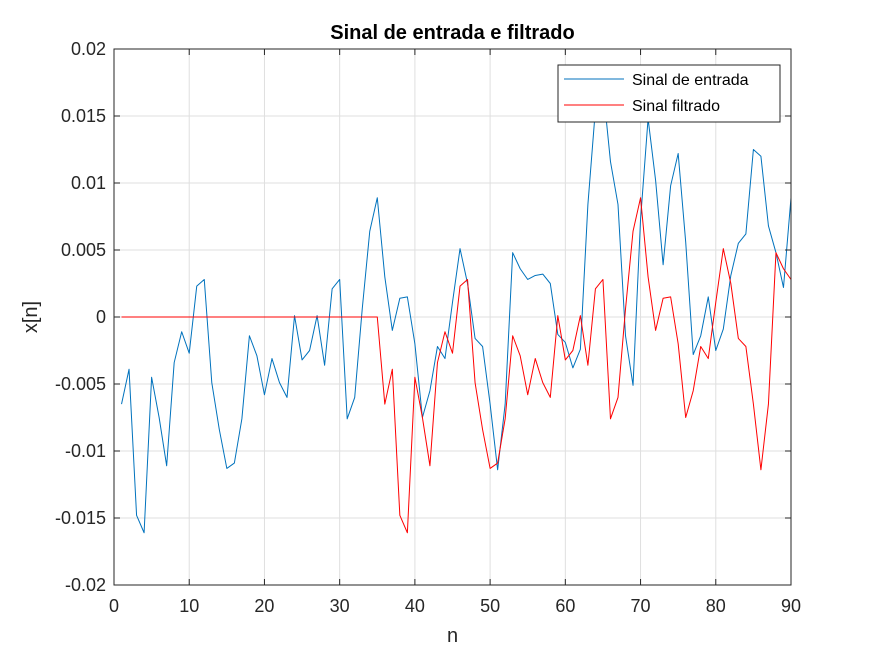 Image resolution: width=875 pixels, height=656 pixels. Describe the element at coordinates (83, 116) in the screenshot. I see `y-tick-label: 0.015` at that location.